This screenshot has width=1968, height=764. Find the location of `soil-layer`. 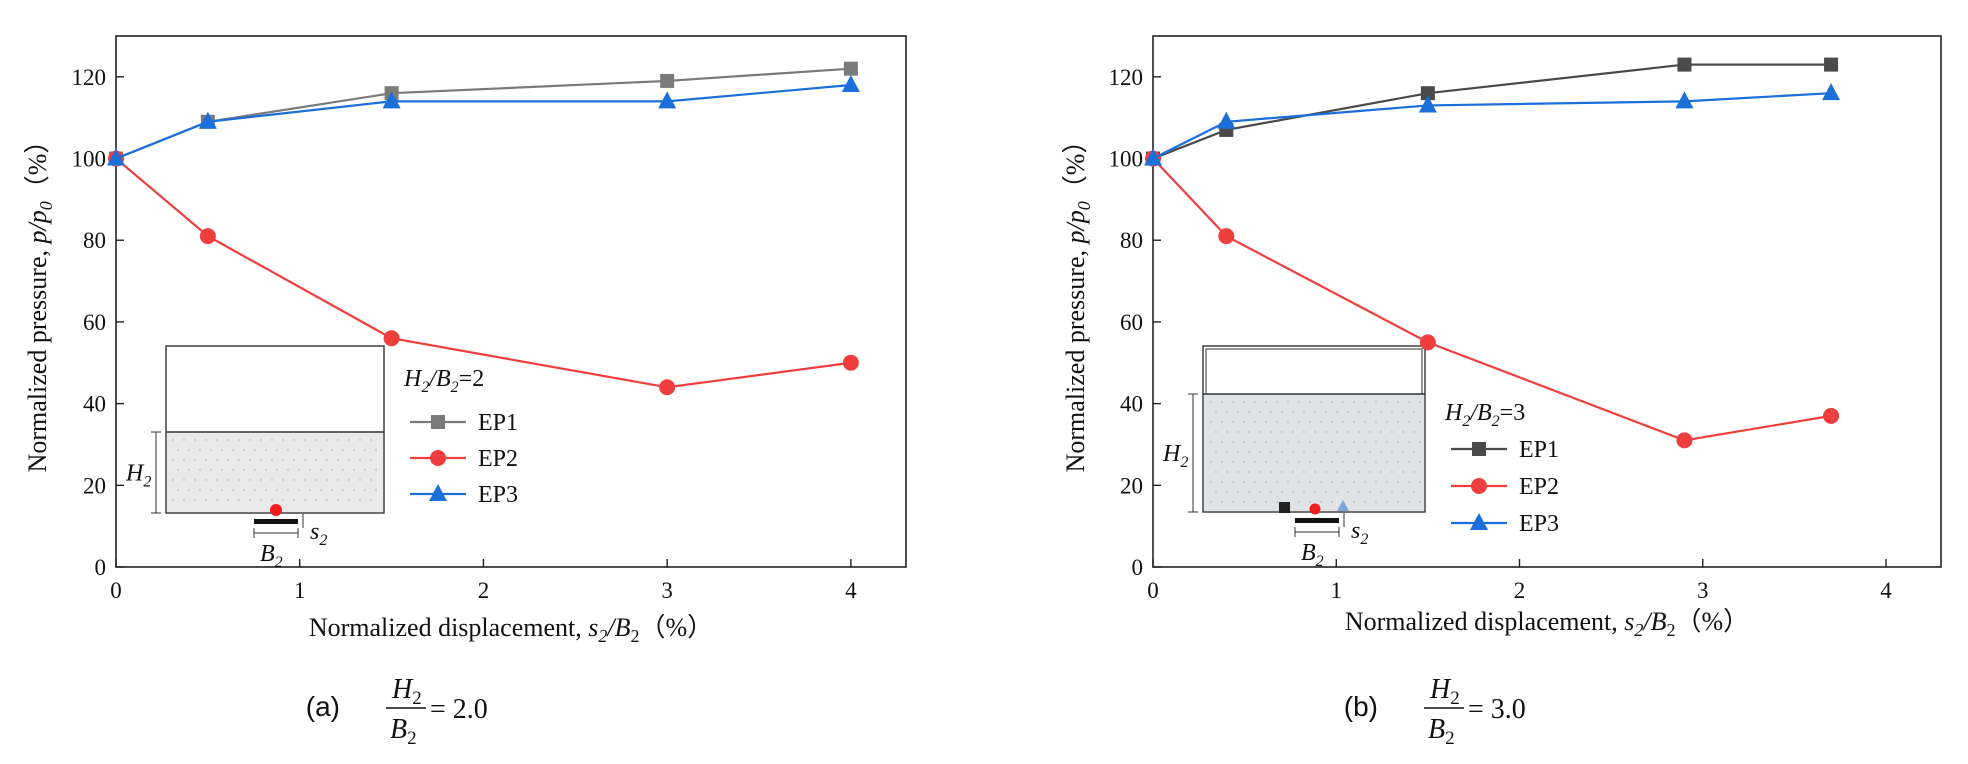

soil-layer is located at coordinates (1314, 452).